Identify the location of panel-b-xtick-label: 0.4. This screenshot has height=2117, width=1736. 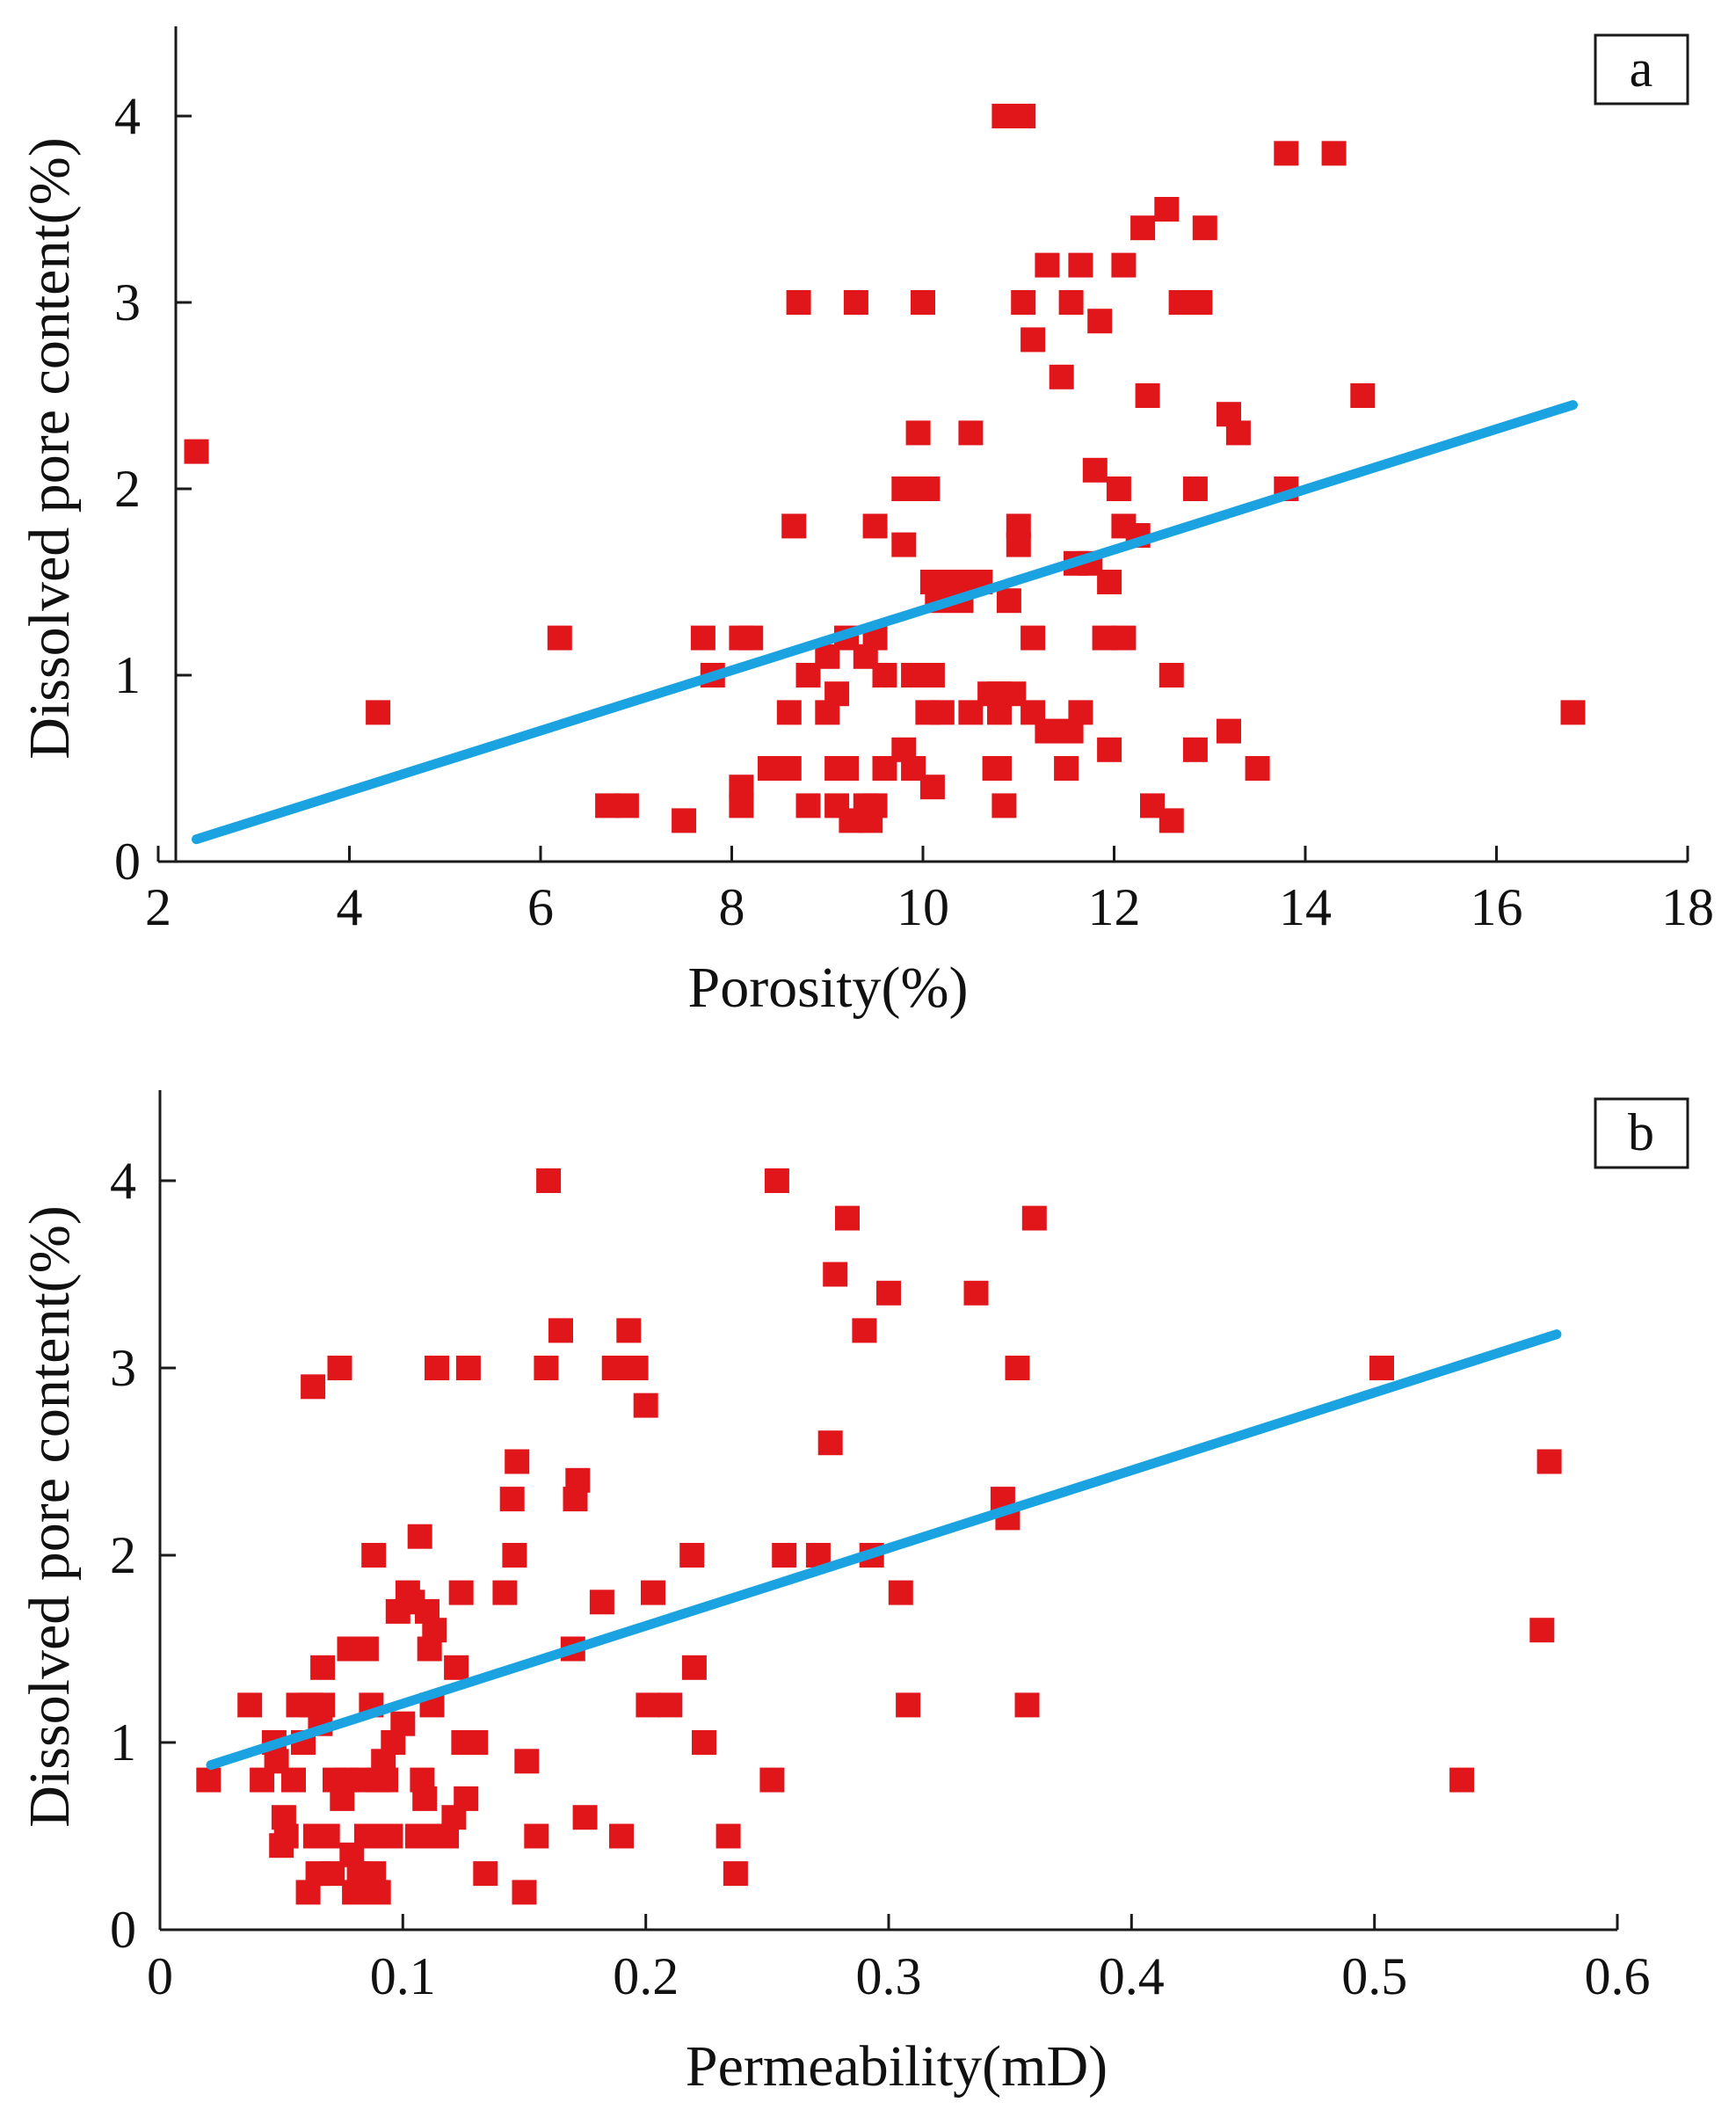
(1132, 1976).